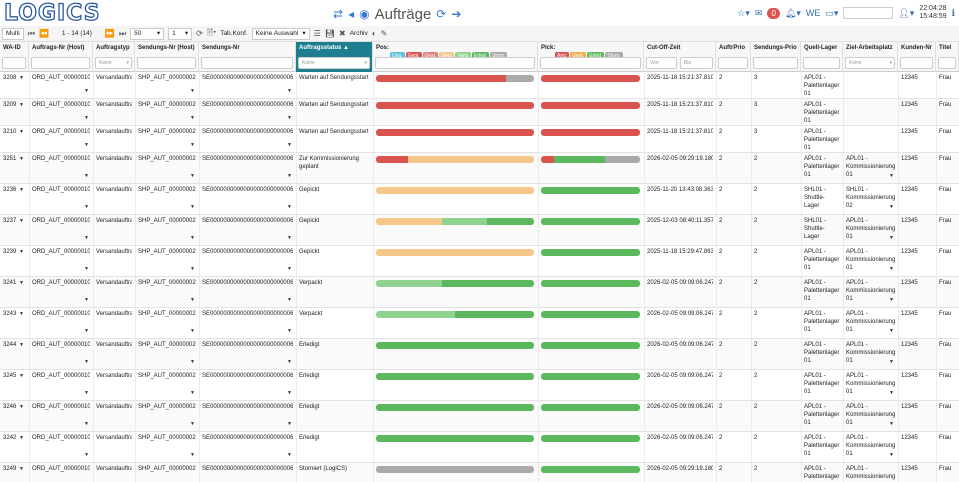  I want to click on page-select: 1 ▾, so click(180, 33).